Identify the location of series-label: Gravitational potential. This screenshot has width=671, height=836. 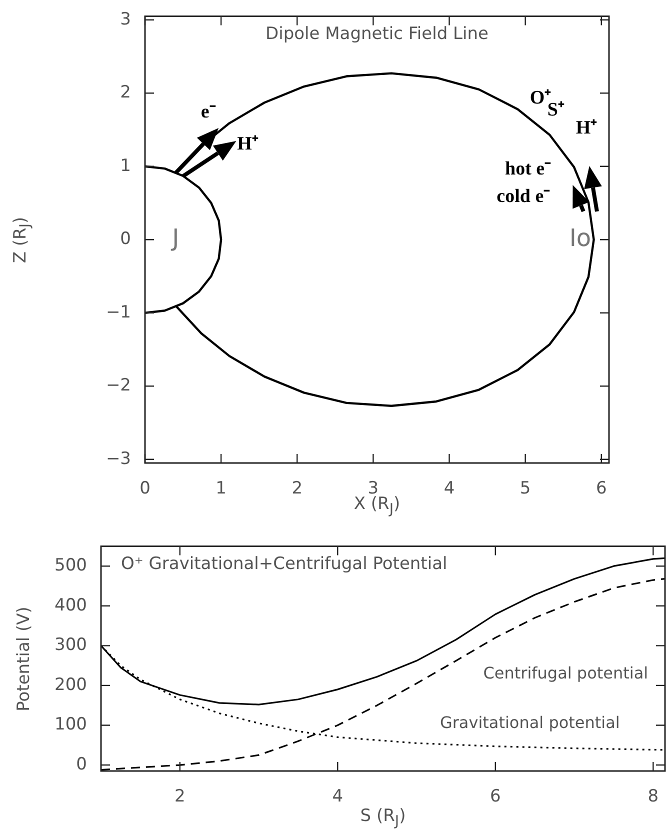
(530, 722).